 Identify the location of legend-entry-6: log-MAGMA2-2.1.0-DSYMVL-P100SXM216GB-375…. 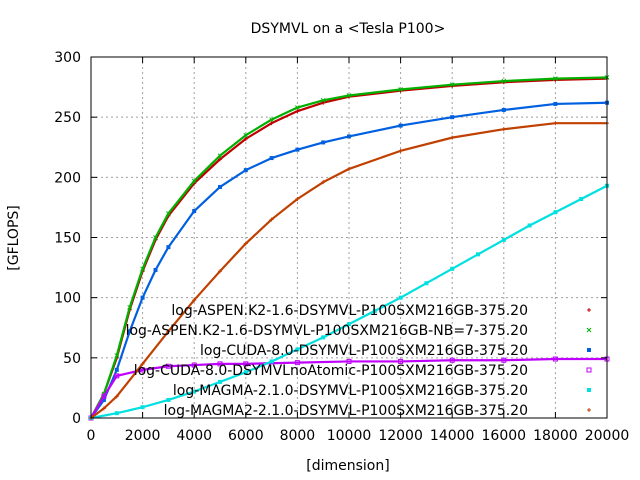
(377, 411).